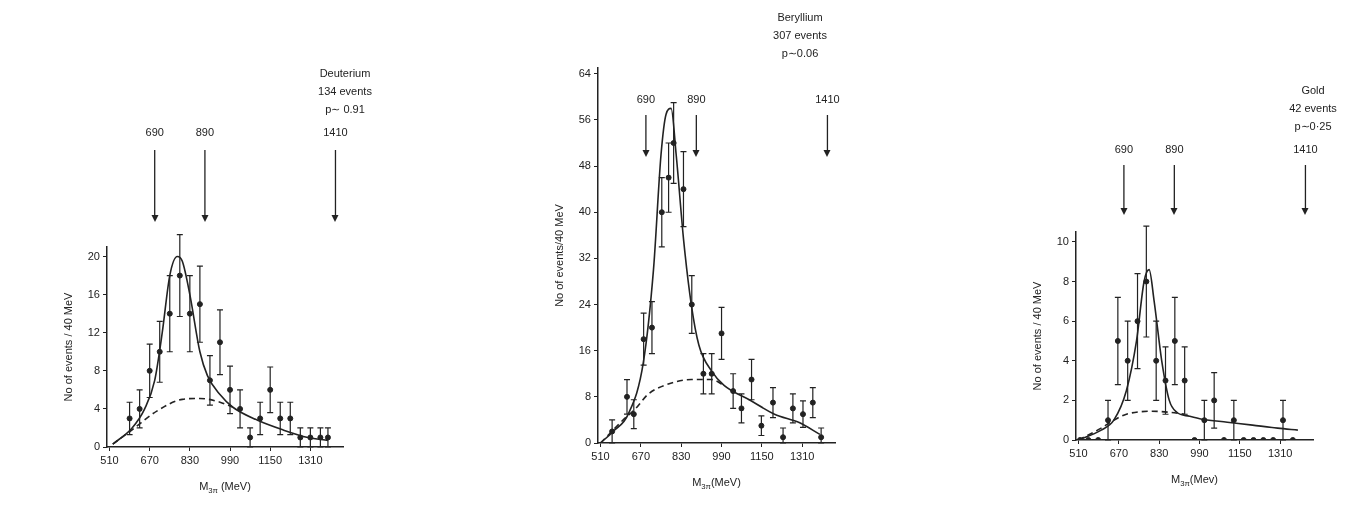 The image size is (1366, 510). I want to click on y-tick-label: 20, so click(93, 255).